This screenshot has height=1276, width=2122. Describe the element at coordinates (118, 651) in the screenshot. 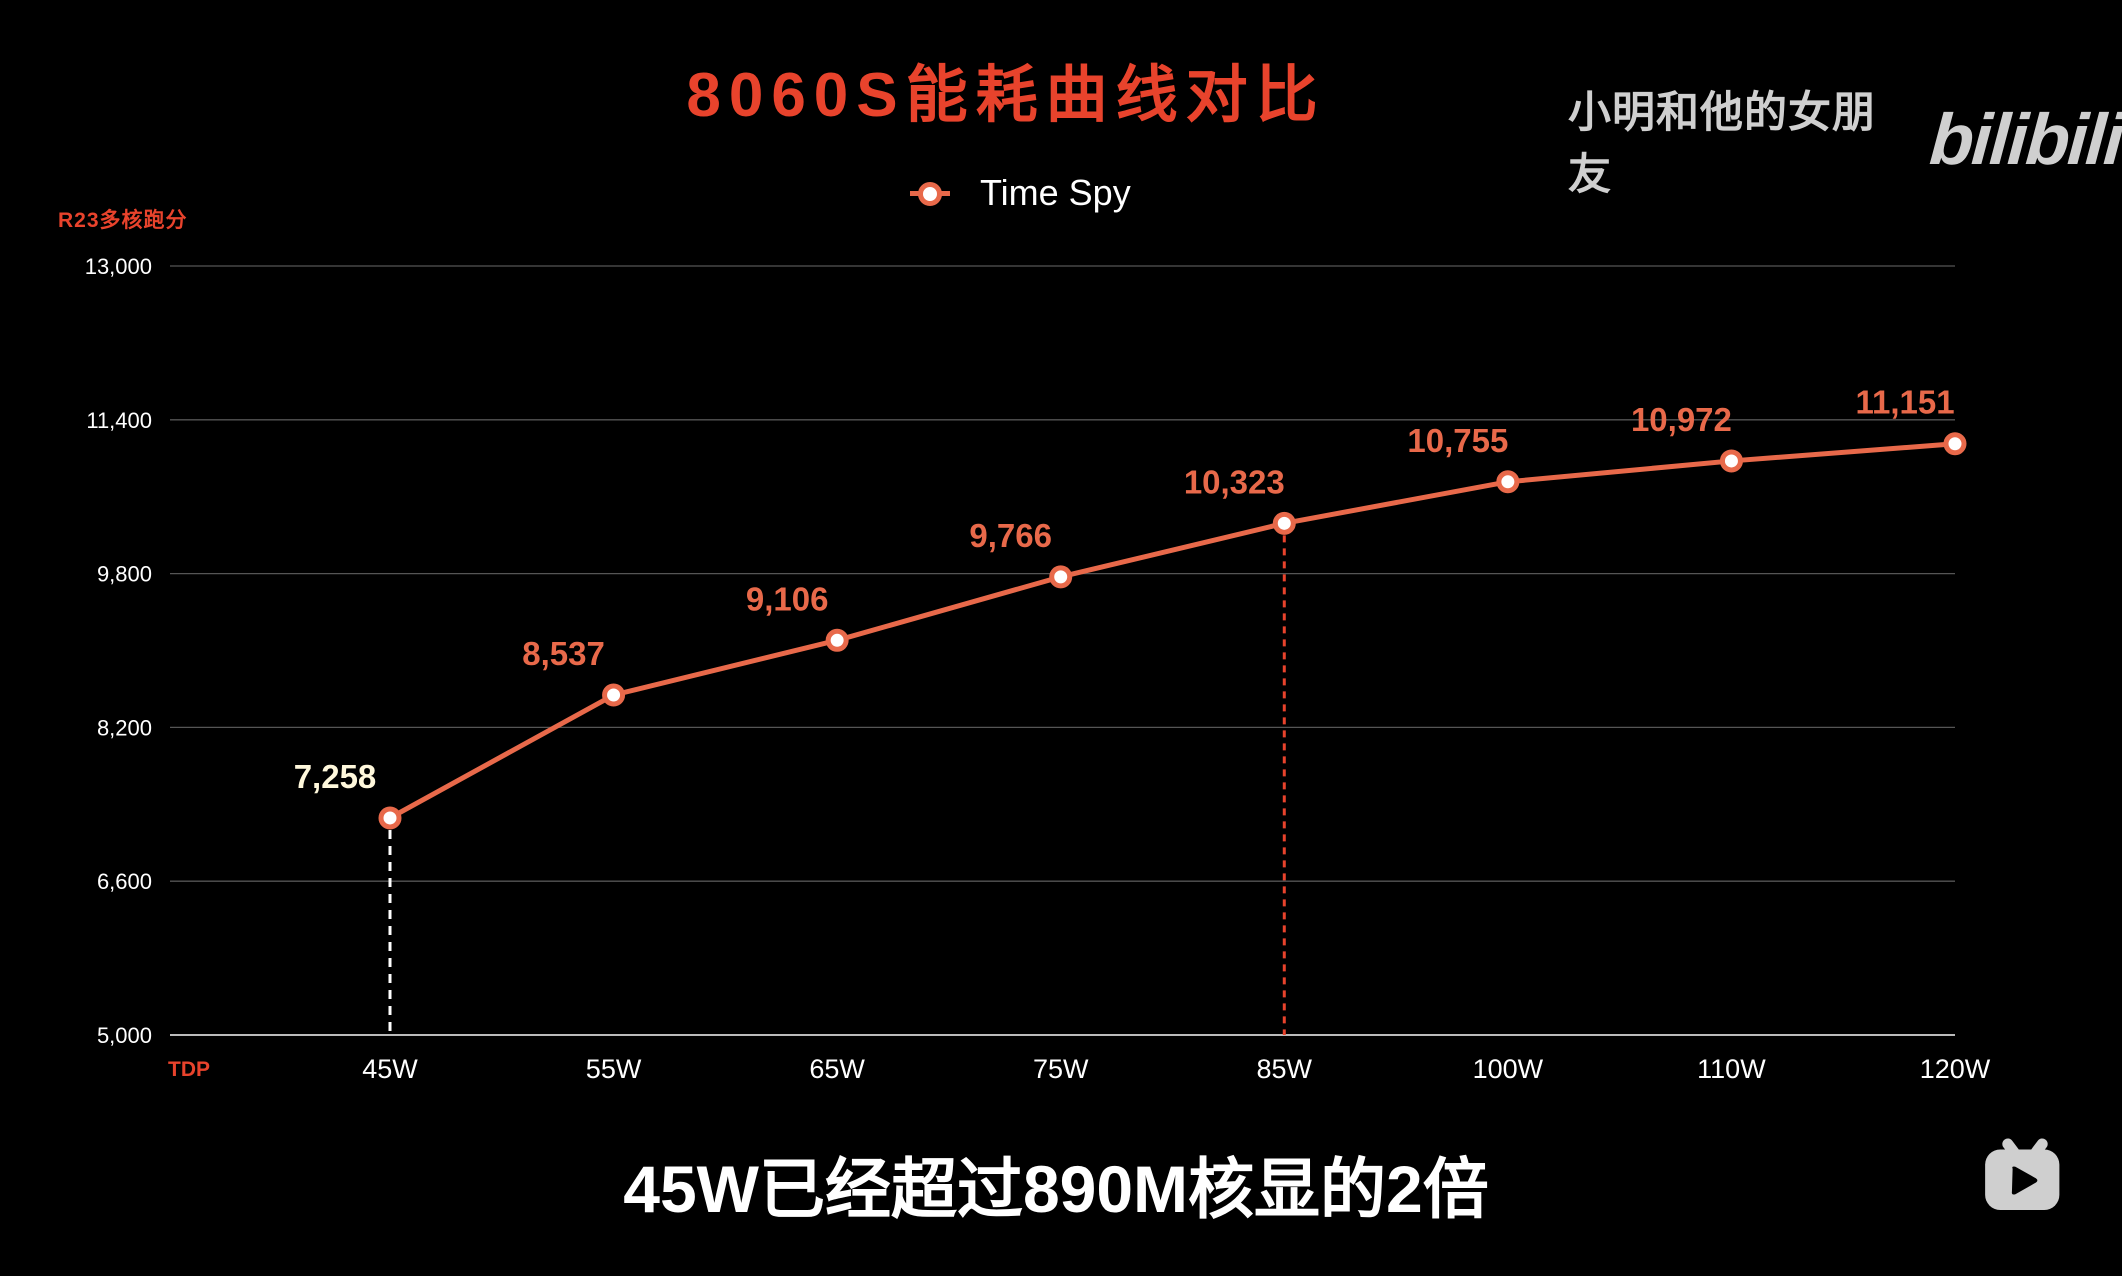

I see `y-axis-ticks: 5,000 6,600 8,200 9,800 11,400 13,000` at that location.